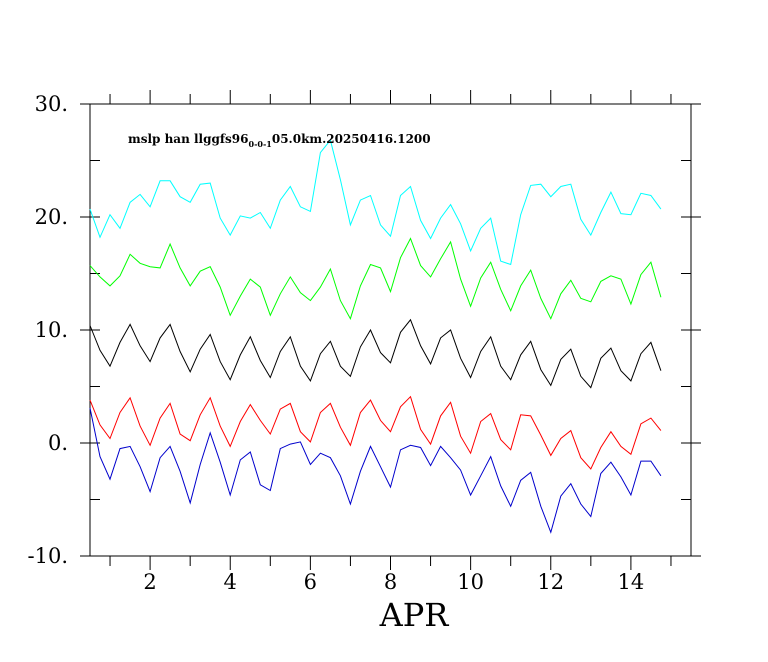 The height and width of the screenshot is (662, 768). What do you see at coordinates (51, 104) in the screenshot?
I see `y-tick-label: 30.` at bounding box center [51, 104].